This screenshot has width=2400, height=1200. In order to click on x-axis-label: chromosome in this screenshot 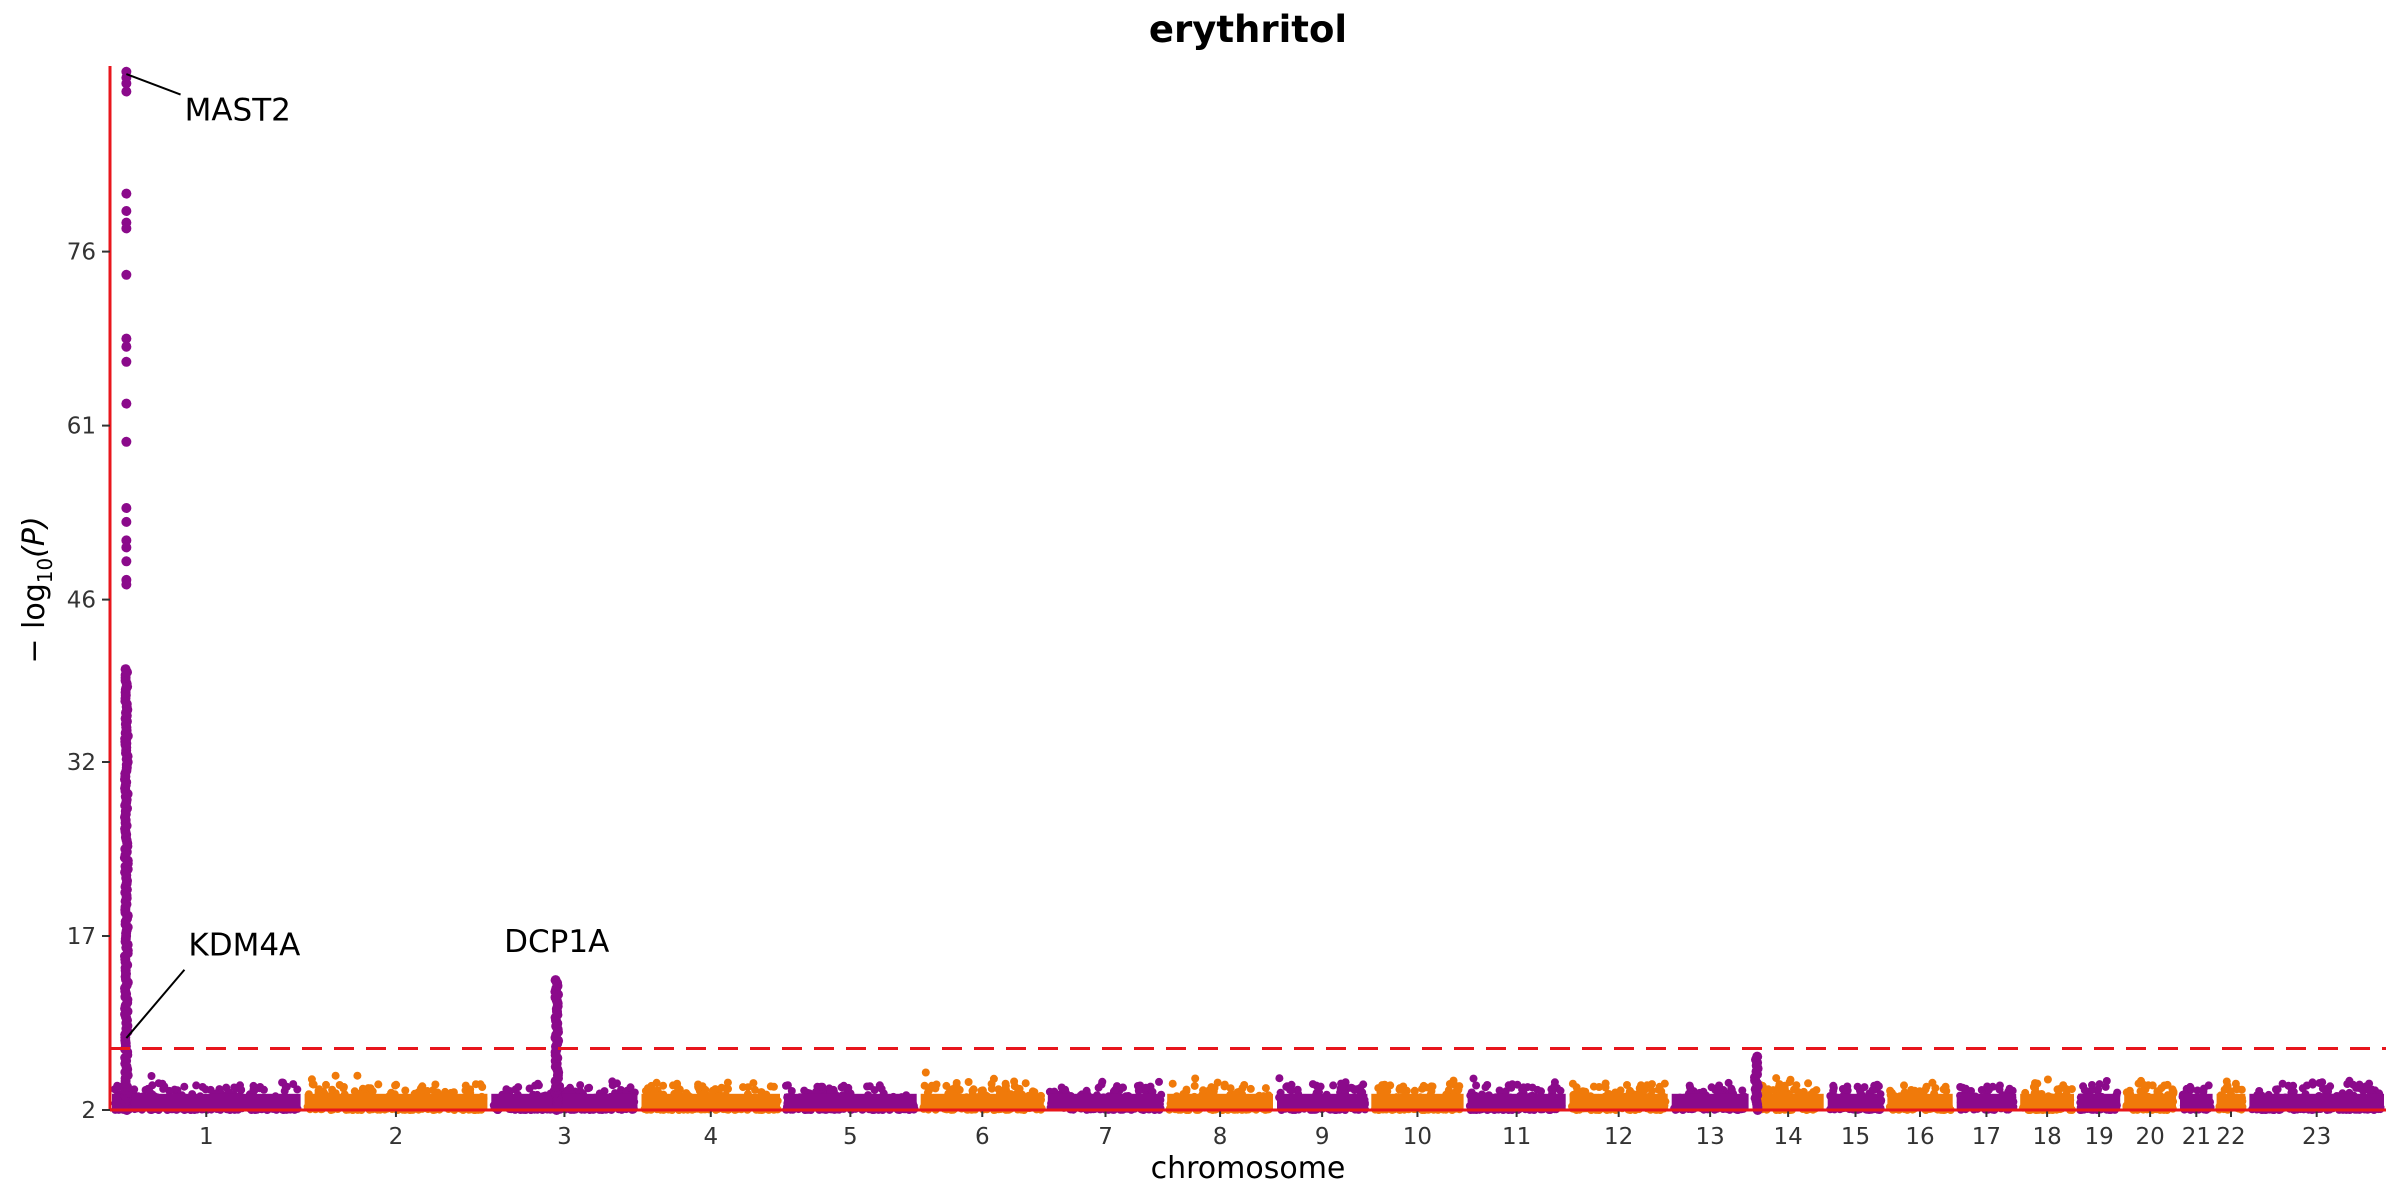, I will do `click(1248, 1168)`.